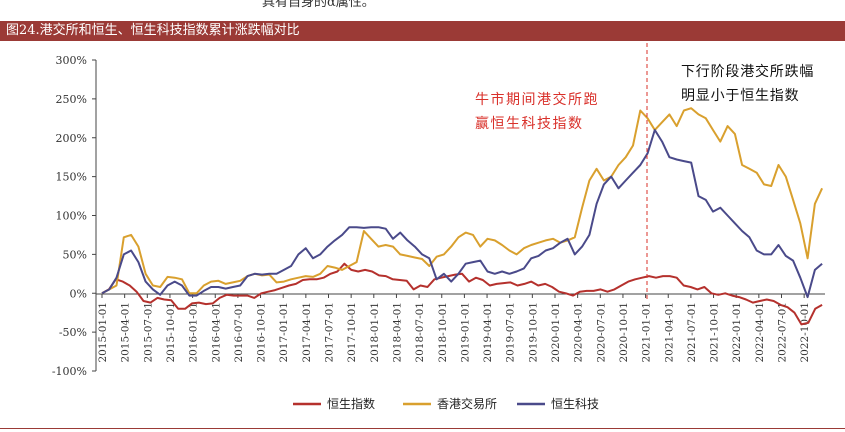 The height and width of the screenshot is (432, 845). Describe the element at coordinates (307, 332) in the screenshot. I see `x-tick-label: 2017-04-01` at that location.